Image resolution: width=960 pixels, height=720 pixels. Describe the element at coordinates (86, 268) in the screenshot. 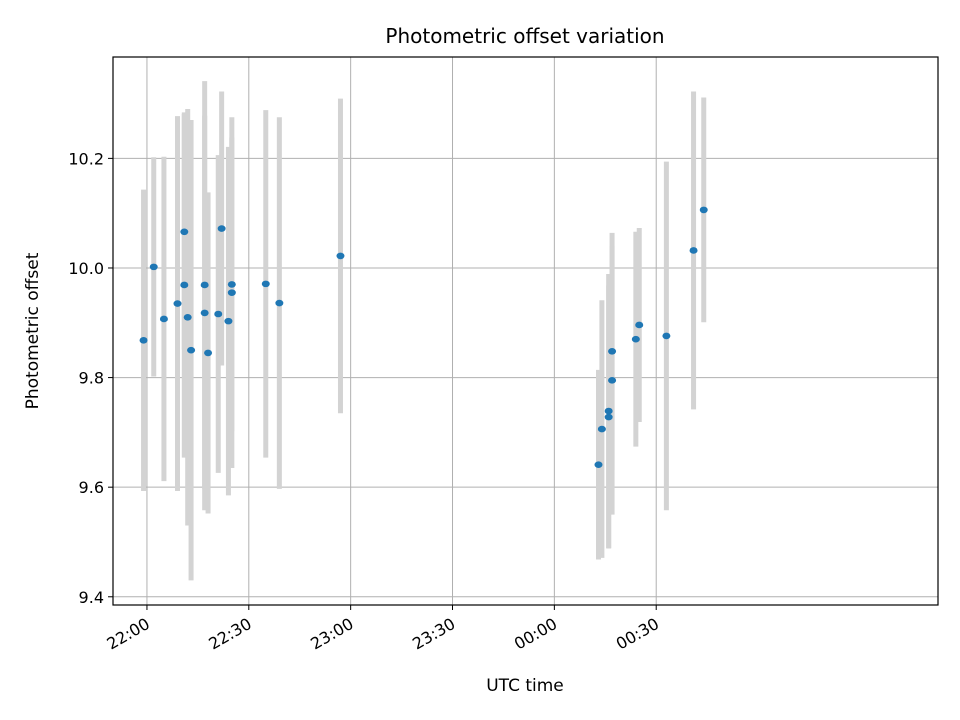

I see `y-tick-label: 10.0` at that location.